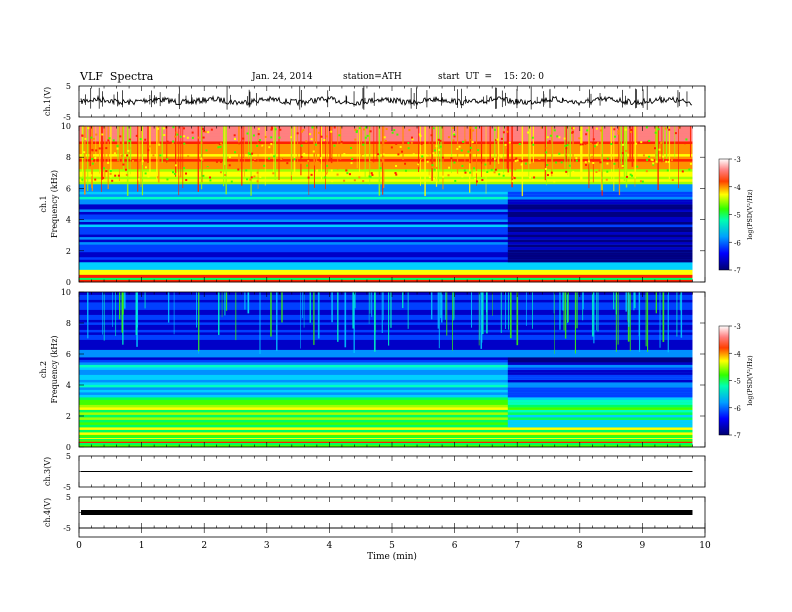 Image resolution: width=792 pixels, height=612 pixels. What do you see at coordinates (698, 204) in the screenshot?
I see `spectrogram-nodata` at bounding box center [698, 204].